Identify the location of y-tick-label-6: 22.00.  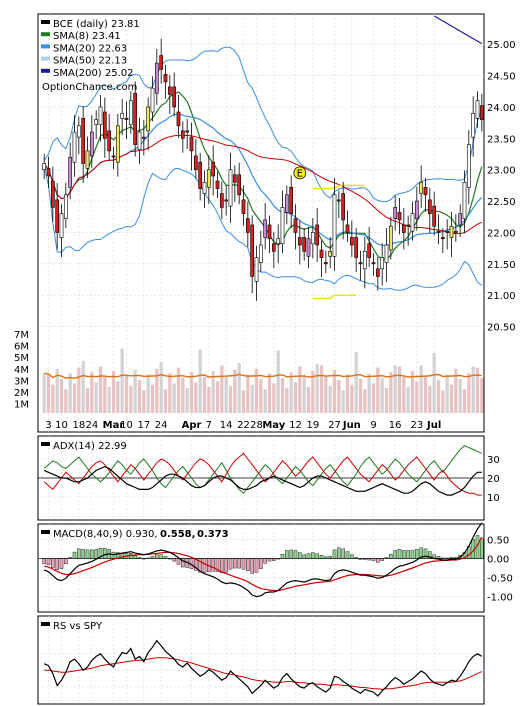
(501, 233).